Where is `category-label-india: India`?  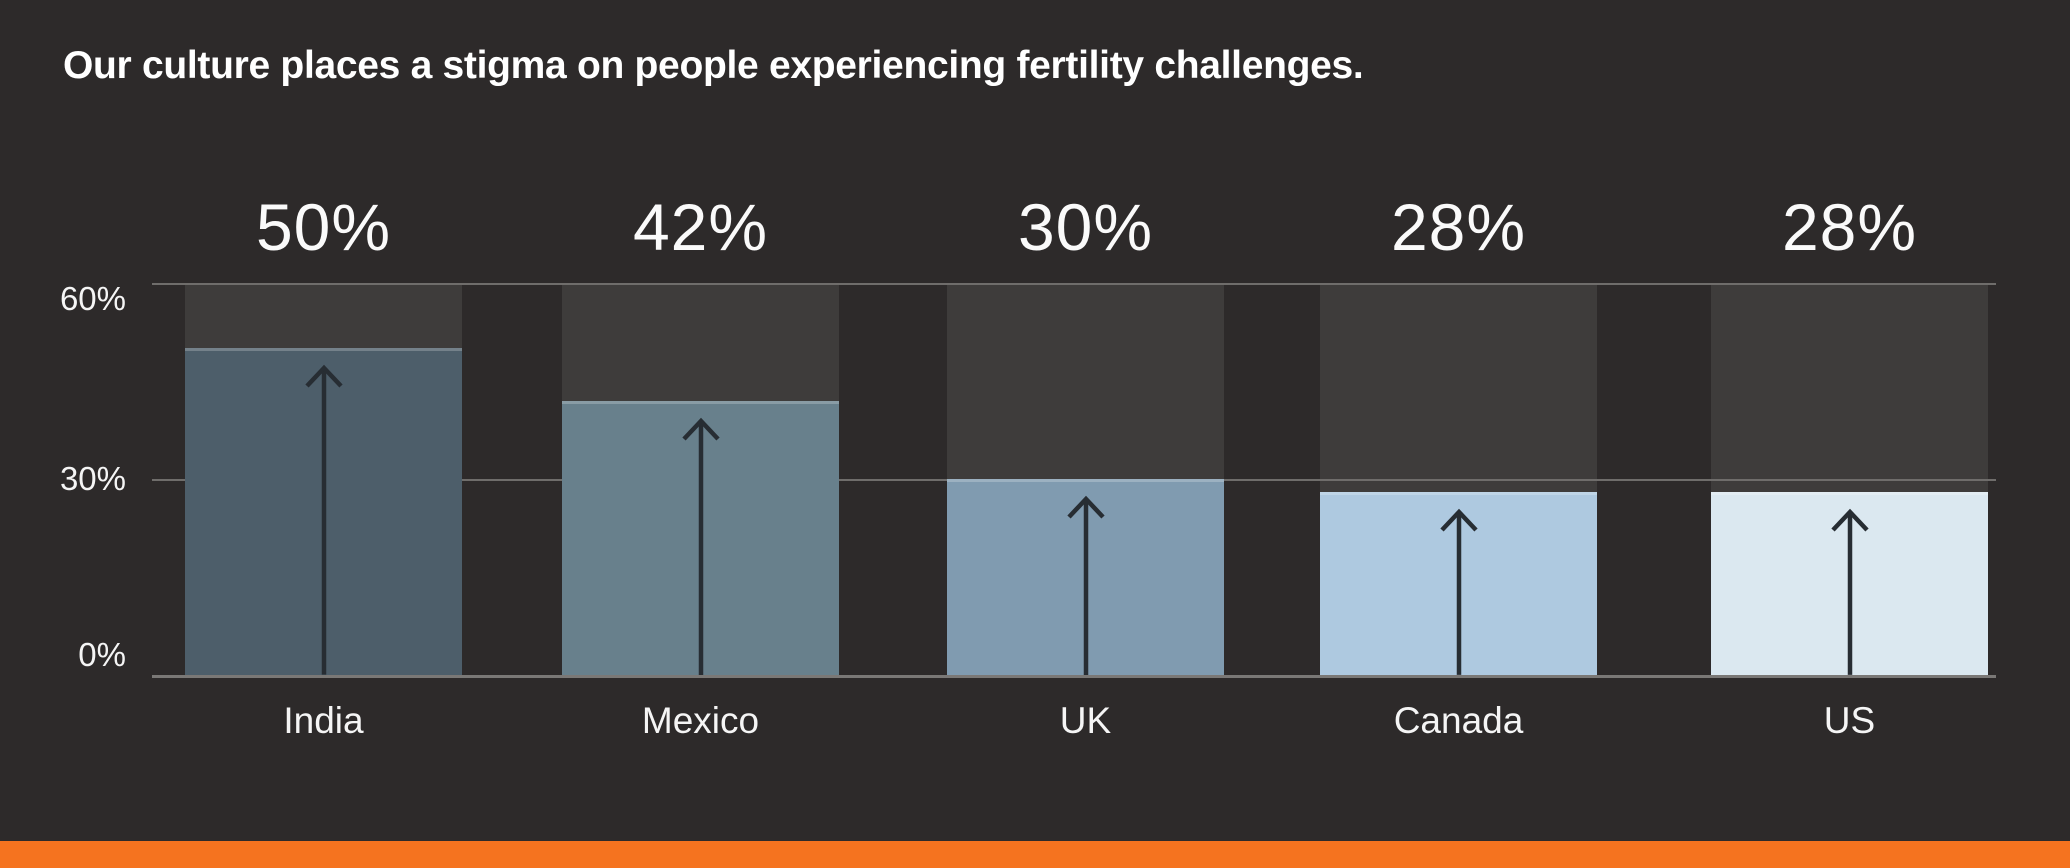
category-label-india: India is located at coordinates (323, 720).